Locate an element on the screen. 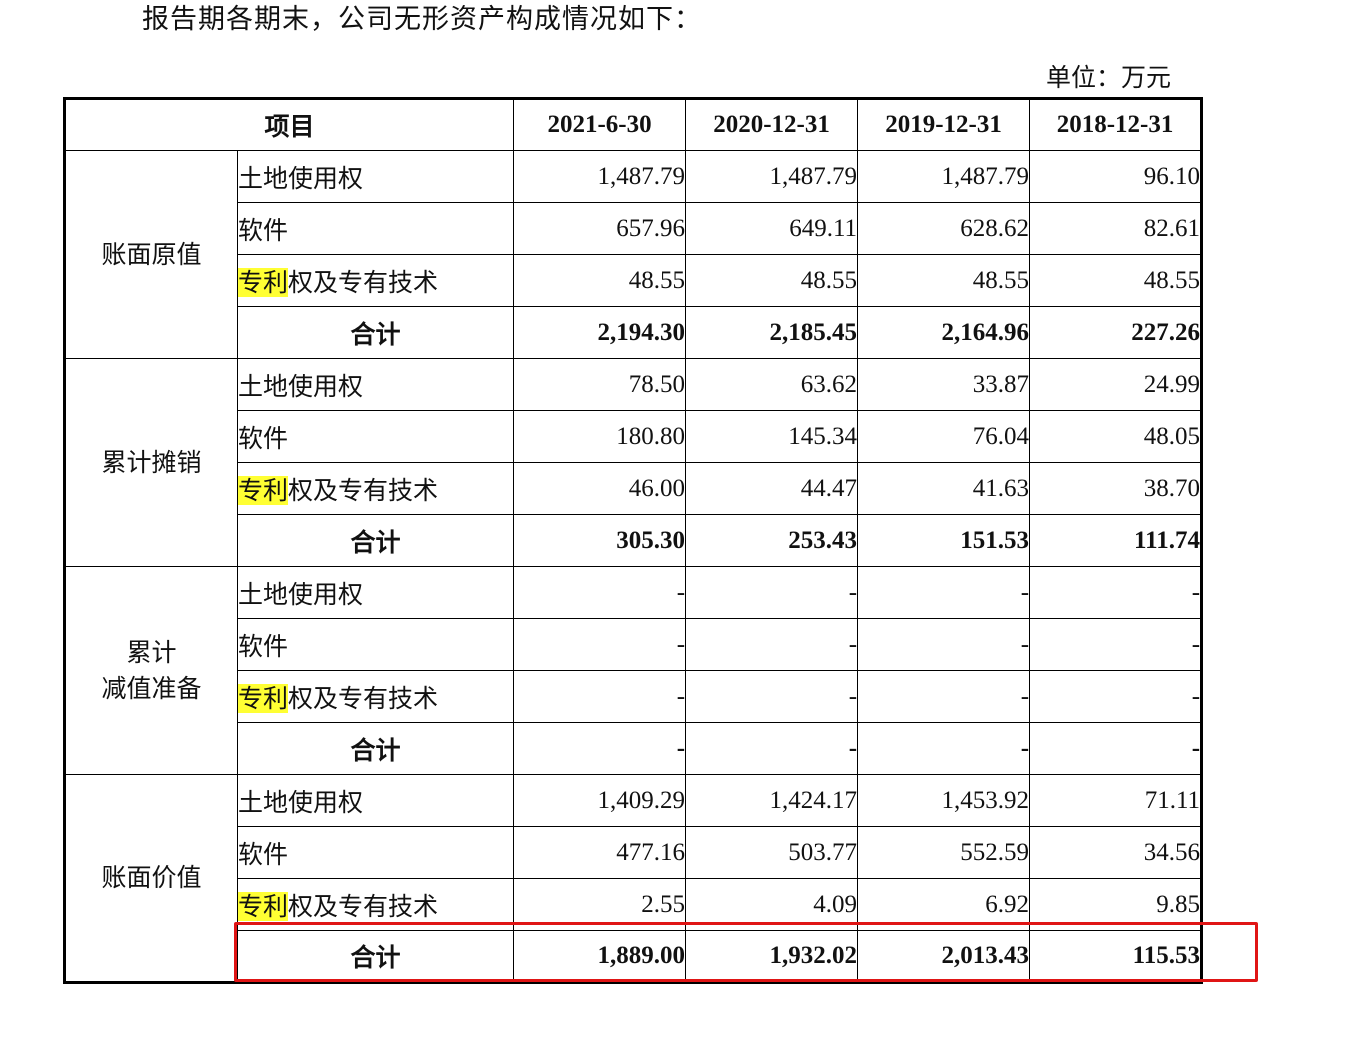 This screenshot has width=1366, height=1044. cell-value: 503.77 is located at coordinates (772, 852).